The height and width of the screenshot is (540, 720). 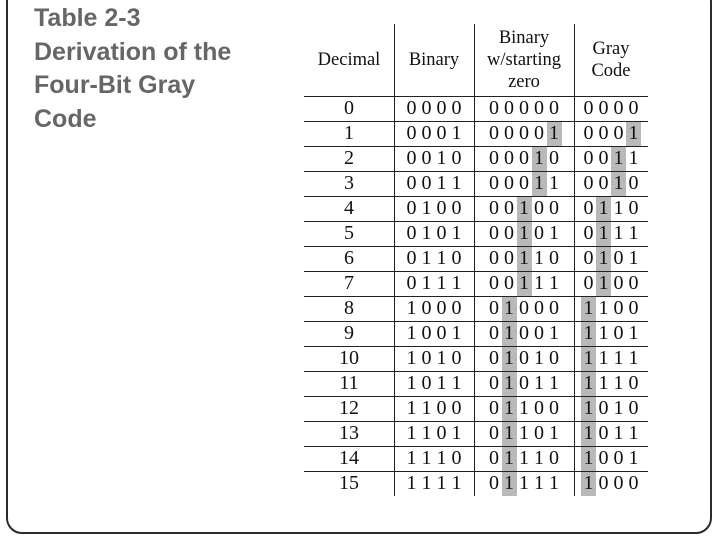 What do you see at coordinates (349, 258) in the screenshot?
I see `decimal-cell: 6` at bounding box center [349, 258].